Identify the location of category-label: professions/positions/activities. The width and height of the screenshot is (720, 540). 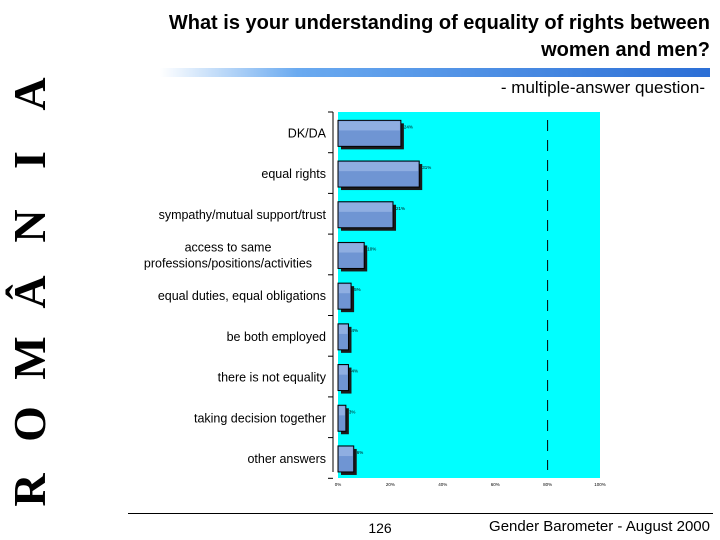
(228, 263).